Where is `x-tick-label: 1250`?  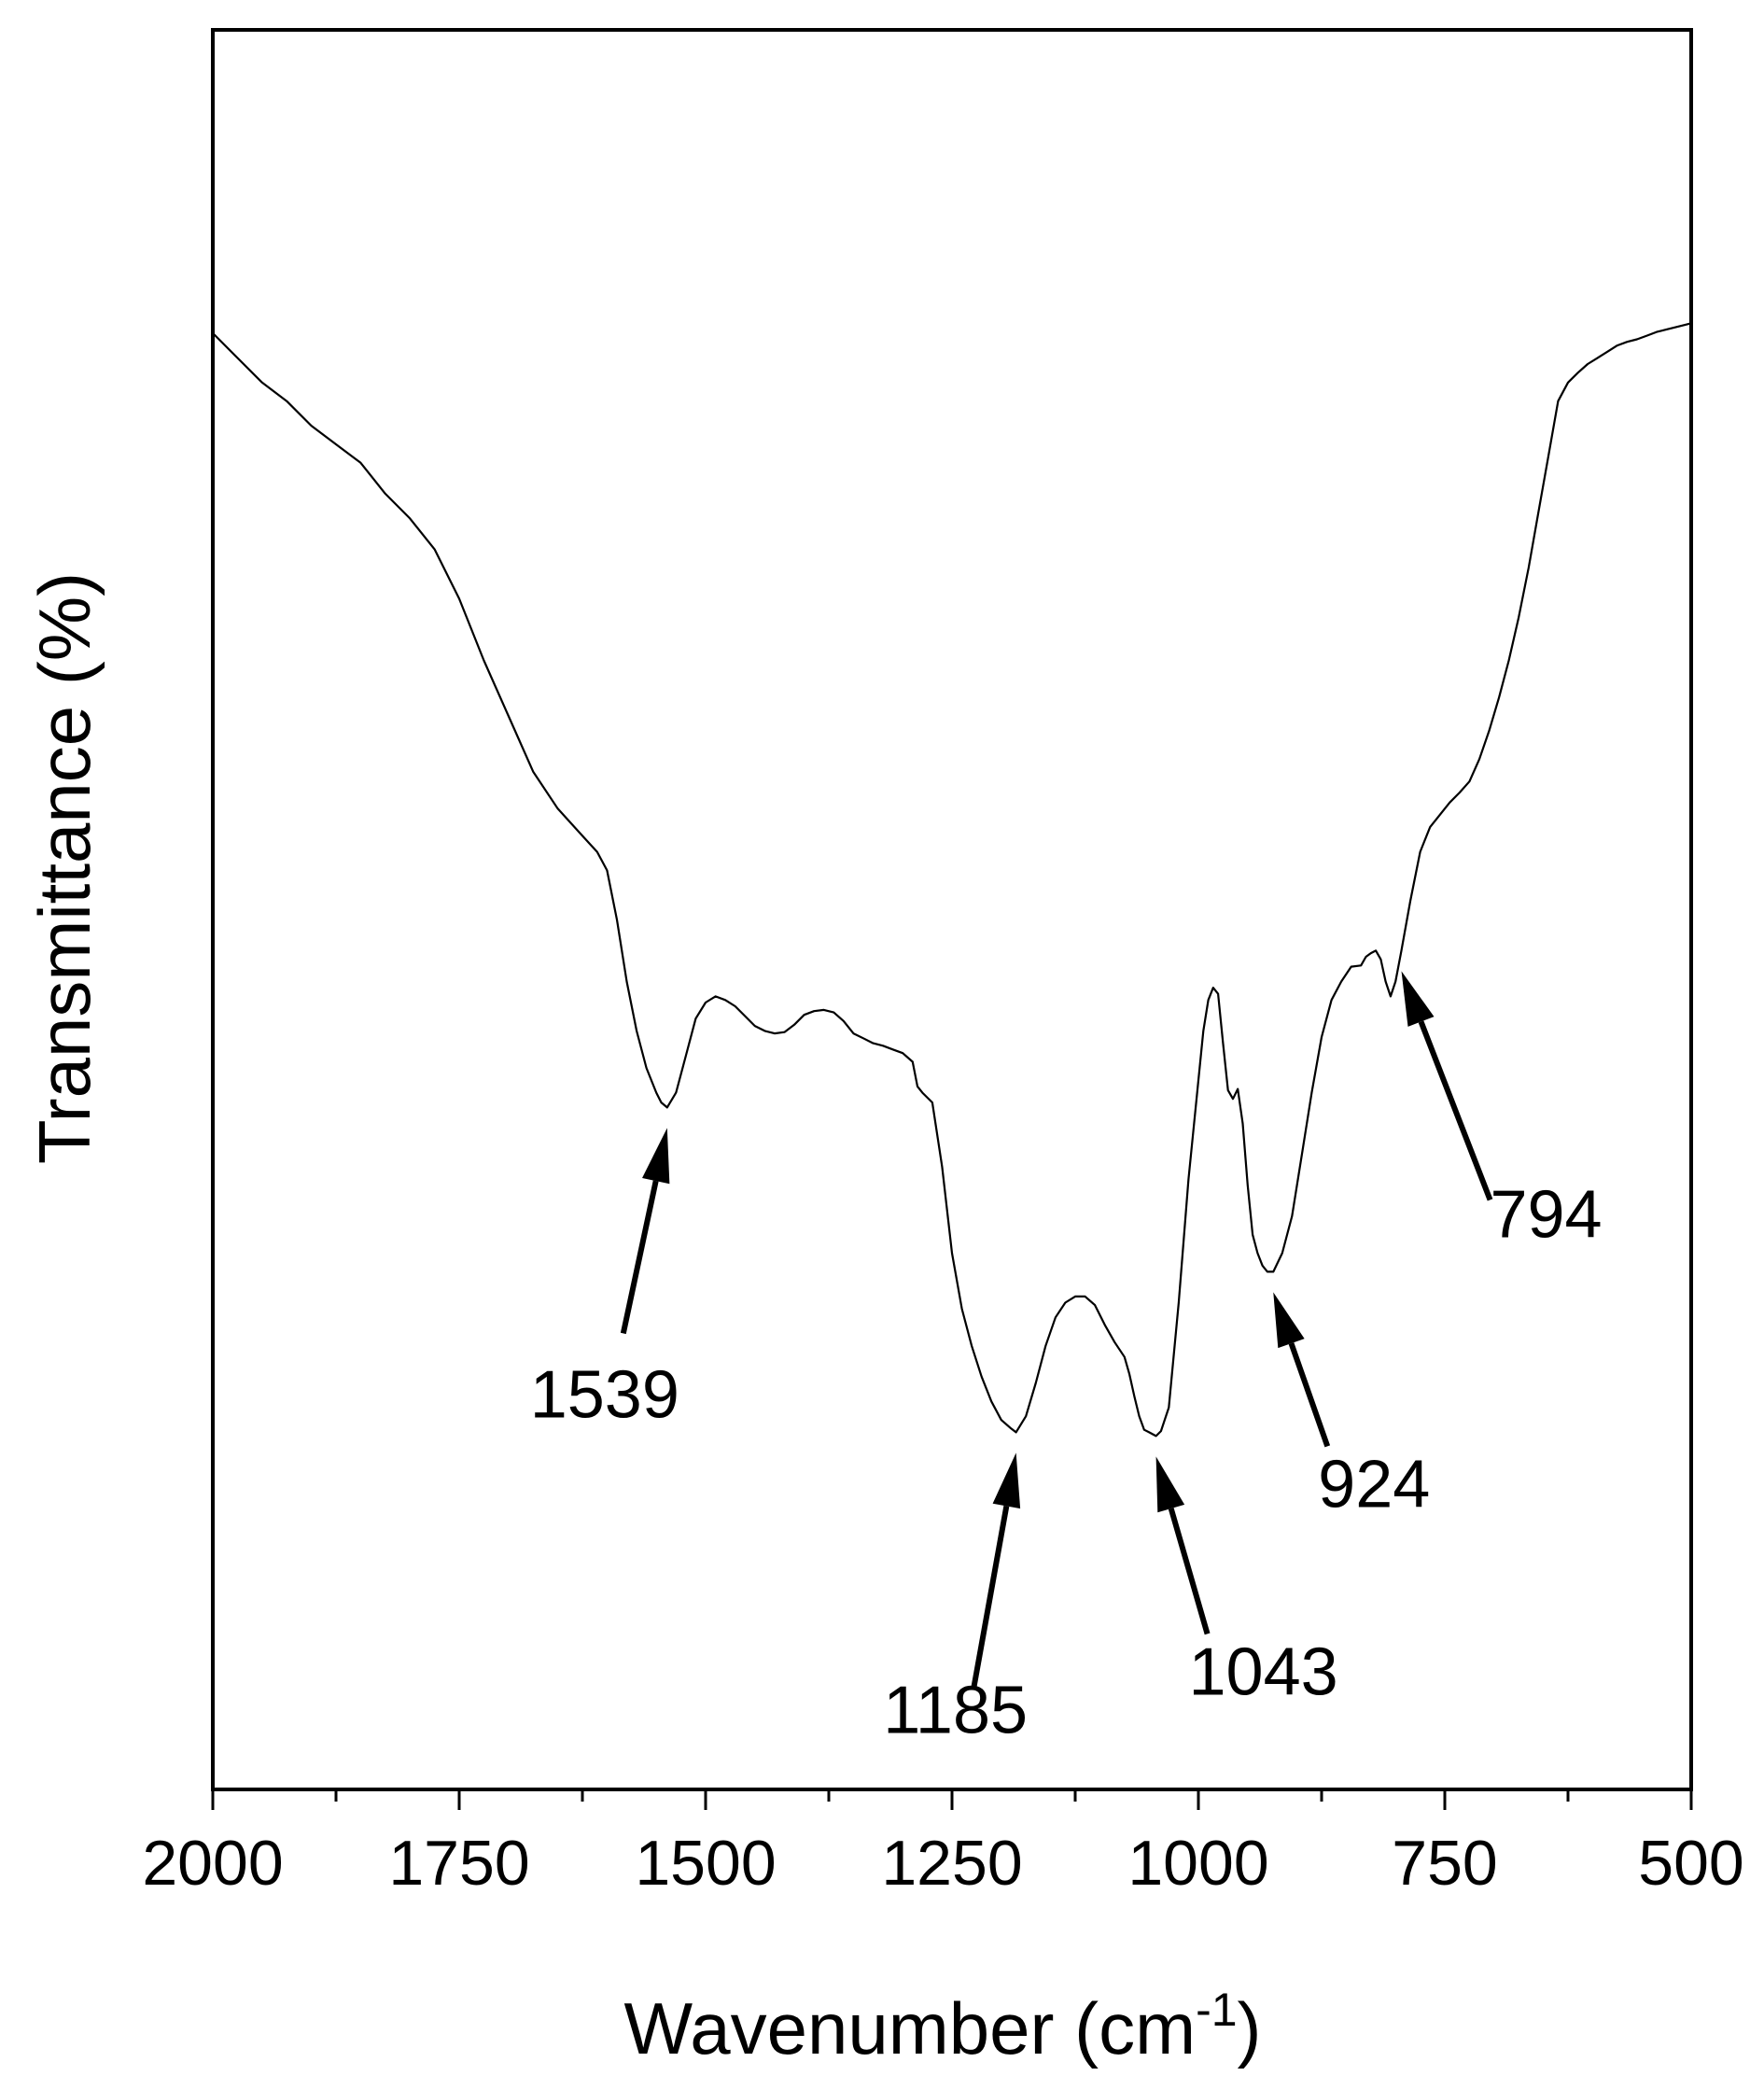 x-tick-label: 1250 is located at coordinates (951, 1863).